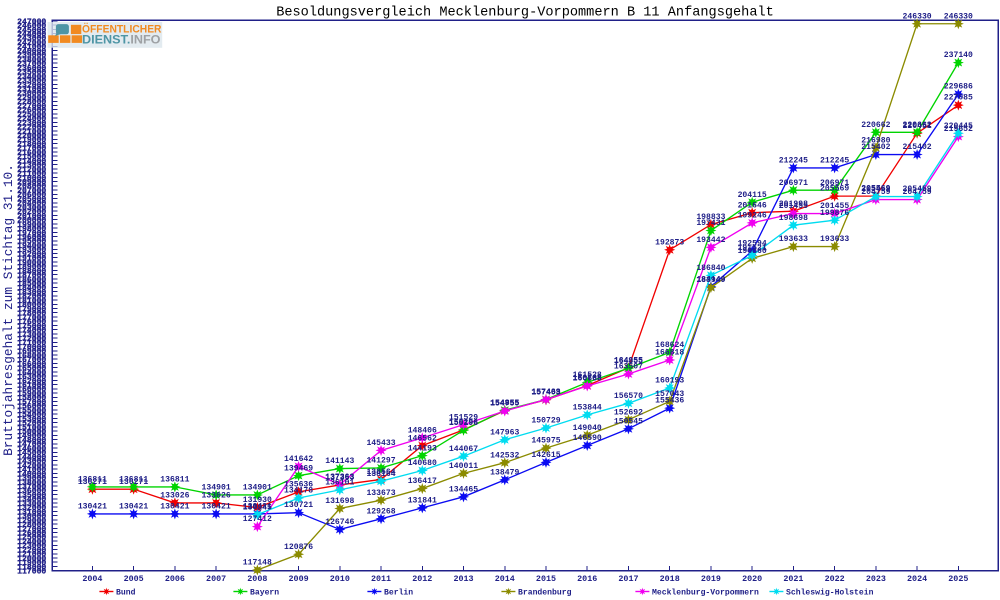 The image size is (1000, 600). I want to click on svg-text: 192000, so click(31, 254).